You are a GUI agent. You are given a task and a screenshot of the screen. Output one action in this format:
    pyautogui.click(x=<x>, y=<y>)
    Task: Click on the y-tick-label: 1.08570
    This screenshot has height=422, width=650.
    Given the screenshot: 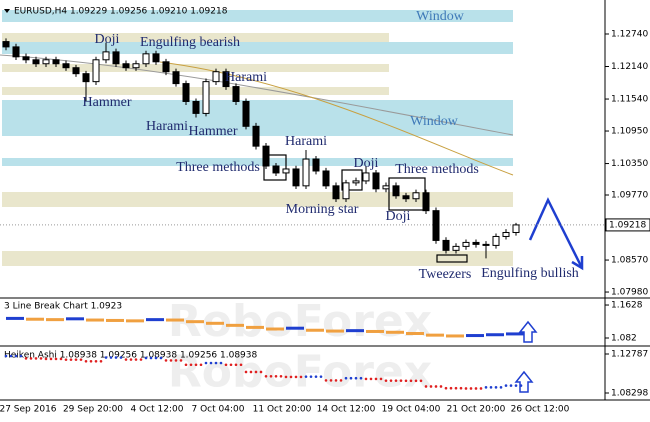 What is the action you would take?
    pyautogui.click(x=629, y=261)
    